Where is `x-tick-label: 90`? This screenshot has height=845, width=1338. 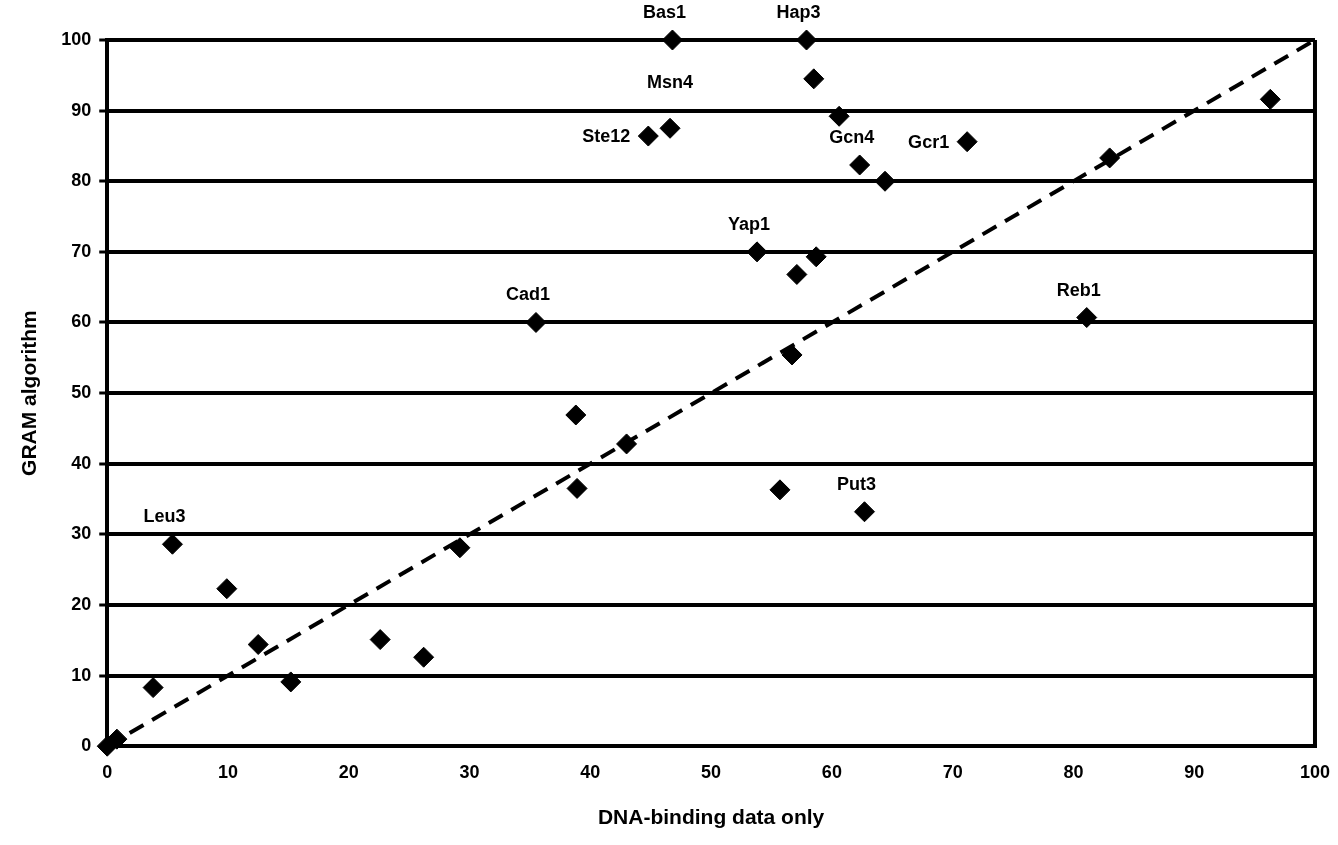 x-tick-label: 90 is located at coordinates (1194, 771).